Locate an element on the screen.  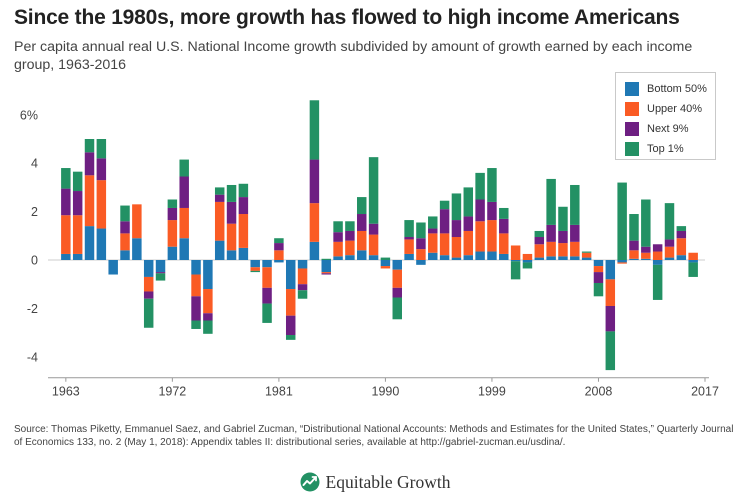
bar-next9-1963 is located at coordinates (66, 202).